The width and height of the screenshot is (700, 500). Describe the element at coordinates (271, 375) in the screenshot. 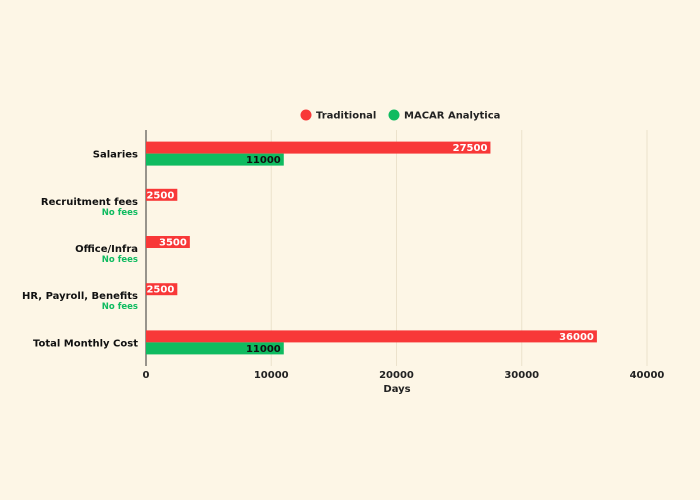

I see `x-tick-label: 10000` at that location.